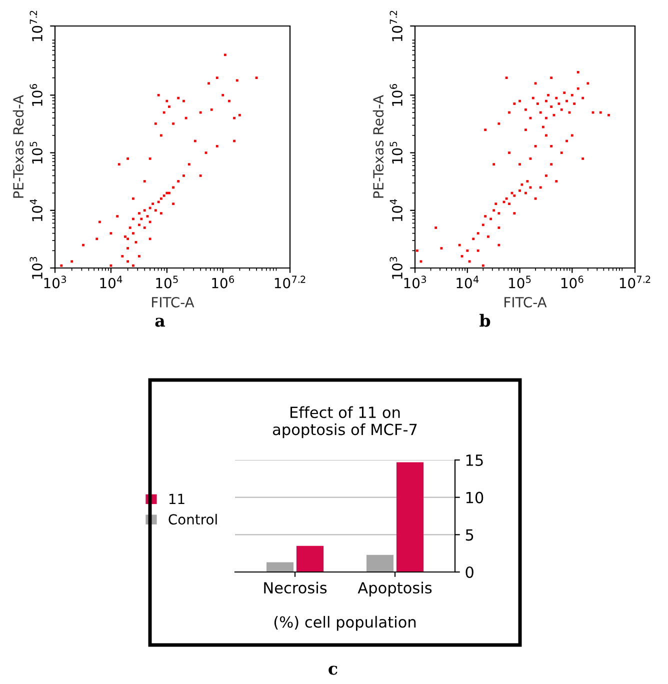  Describe the element at coordinates (344, 422) in the screenshot. I see `chart-title: Effect of 11 on apoptosis of MCF-7` at that location.